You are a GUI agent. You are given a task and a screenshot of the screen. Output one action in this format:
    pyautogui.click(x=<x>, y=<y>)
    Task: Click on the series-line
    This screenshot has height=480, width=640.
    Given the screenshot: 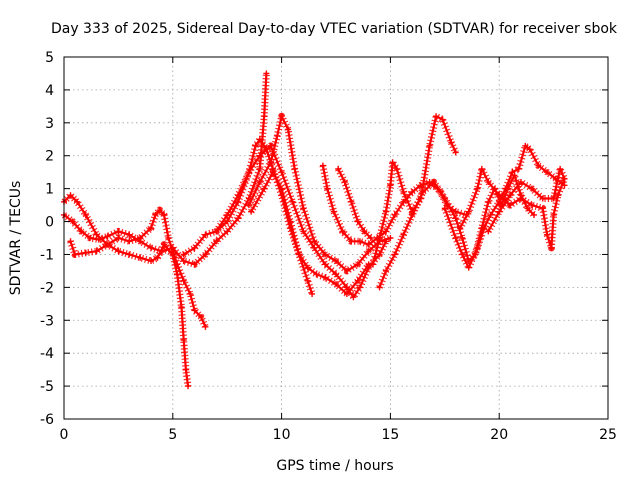 What is the action you would take?
    pyautogui.click(x=165, y=169)
    